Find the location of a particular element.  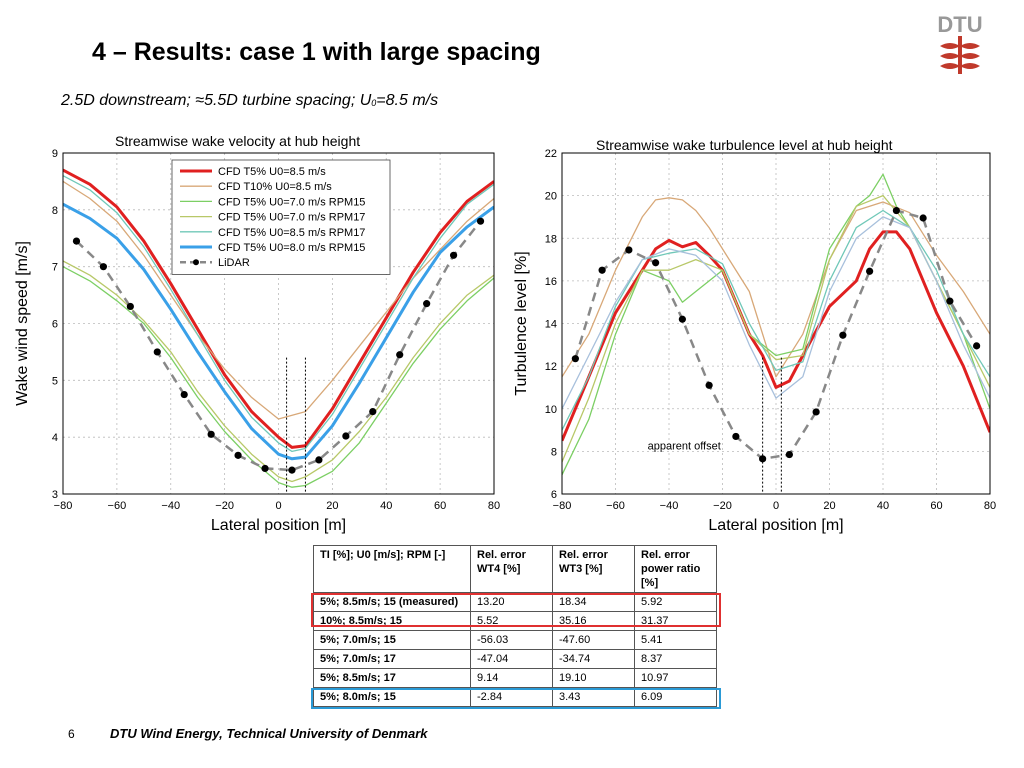

legend-marker is located at coordinates (196, 262).